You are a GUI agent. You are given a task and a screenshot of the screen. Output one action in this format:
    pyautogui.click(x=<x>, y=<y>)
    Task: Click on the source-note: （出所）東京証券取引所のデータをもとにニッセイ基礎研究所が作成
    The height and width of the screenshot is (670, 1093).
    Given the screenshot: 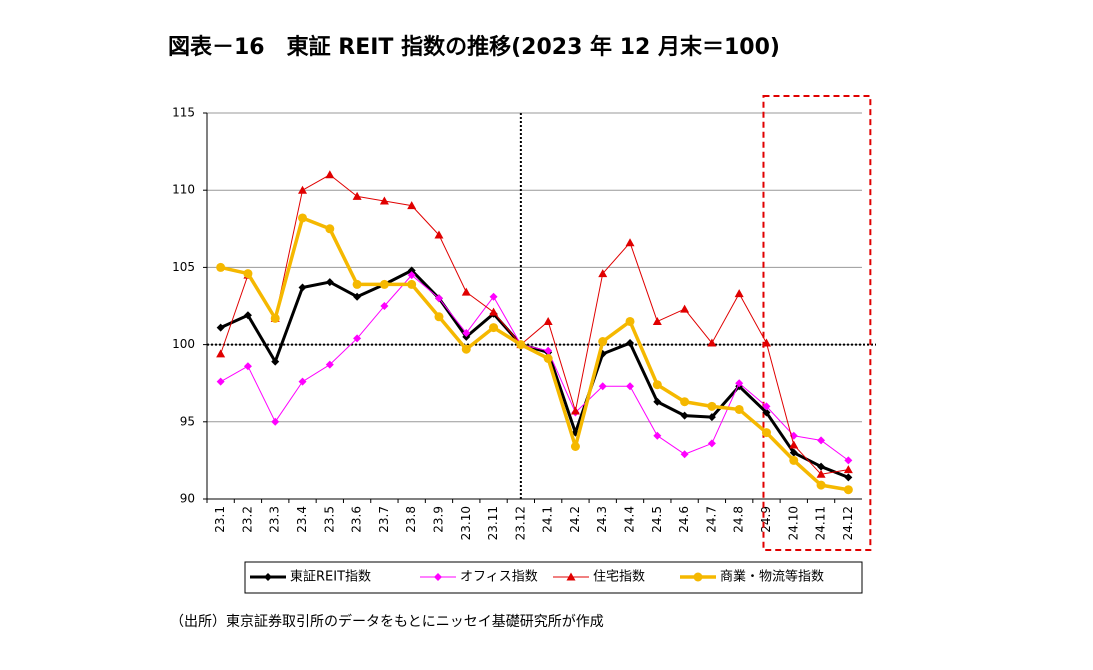 What is the action you would take?
    pyautogui.click(x=387, y=621)
    